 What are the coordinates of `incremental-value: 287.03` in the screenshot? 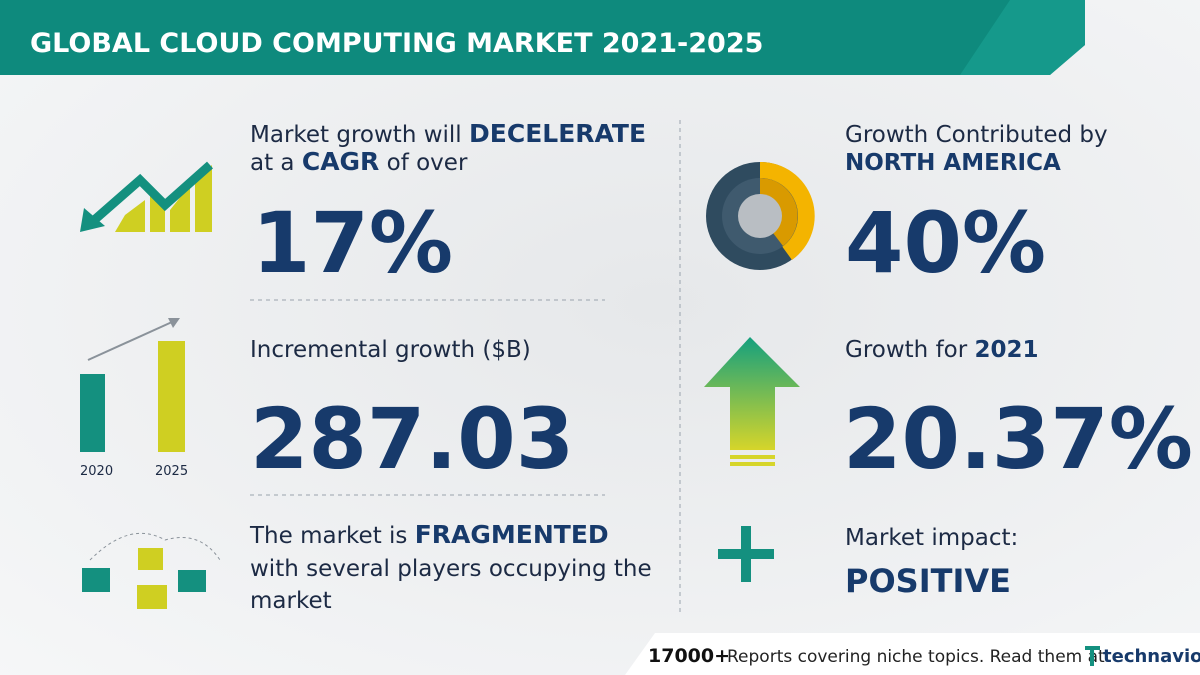 It's located at (412, 439).